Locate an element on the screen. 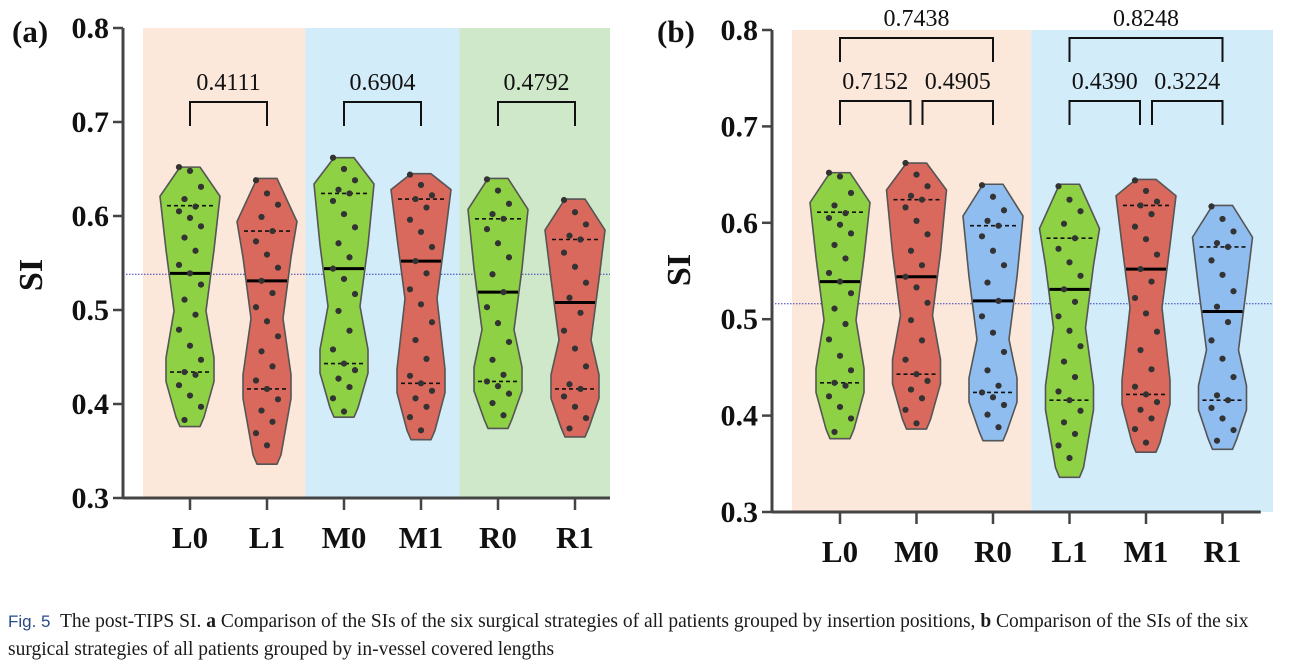  x-tick-label-L0: L0 is located at coordinates (190, 537).